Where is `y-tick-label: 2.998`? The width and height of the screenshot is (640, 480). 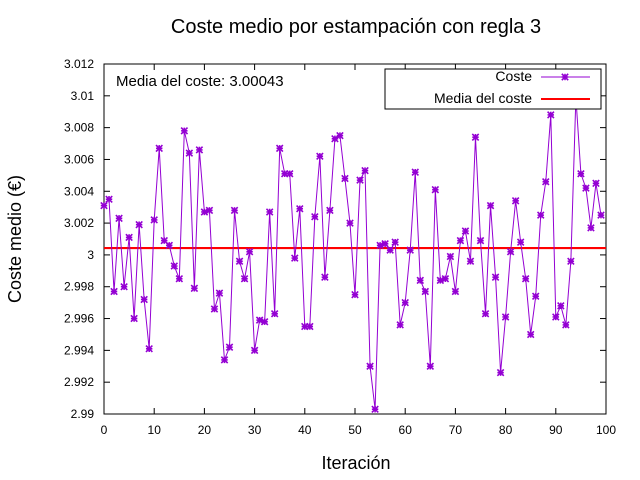
y-tick-label: 2.998 is located at coordinates (79, 287).